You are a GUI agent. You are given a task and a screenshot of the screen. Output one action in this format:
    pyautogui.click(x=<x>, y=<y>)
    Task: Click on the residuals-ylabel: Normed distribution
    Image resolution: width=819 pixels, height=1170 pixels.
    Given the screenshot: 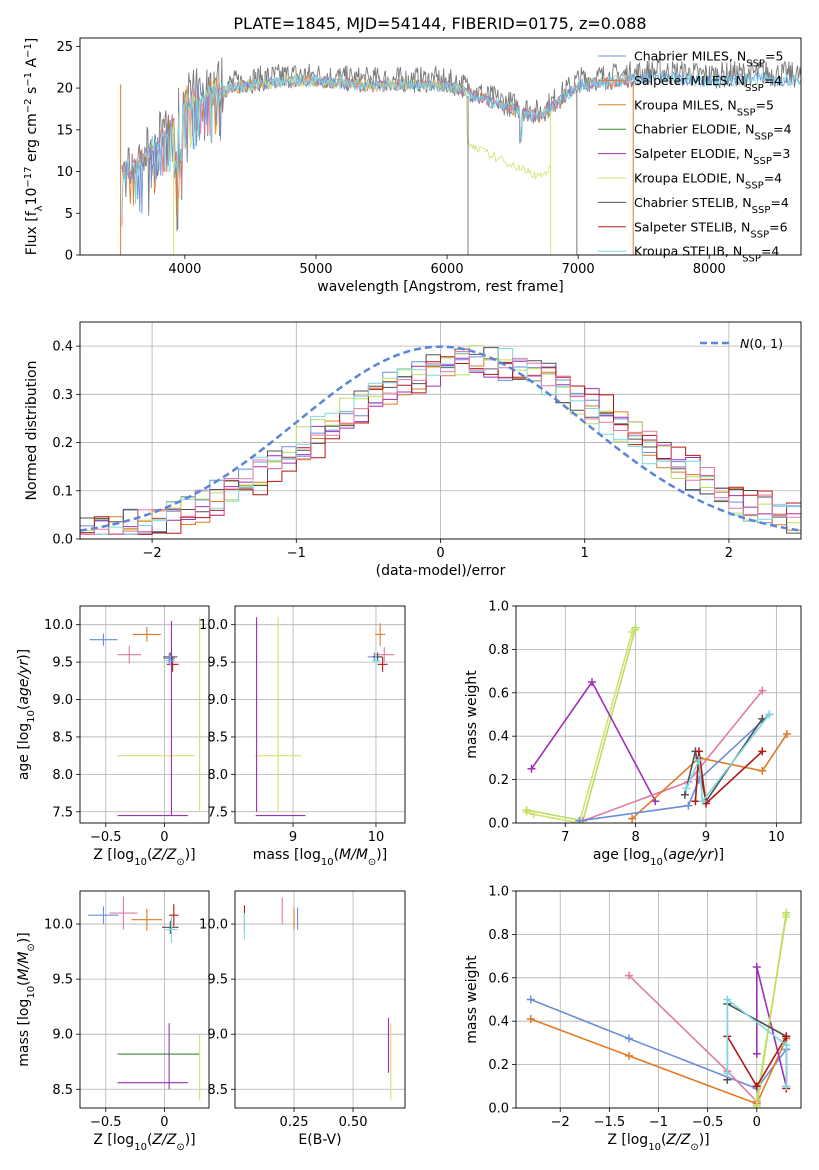 What is the action you would take?
    pyautogui.click(x=32, y=431)
    